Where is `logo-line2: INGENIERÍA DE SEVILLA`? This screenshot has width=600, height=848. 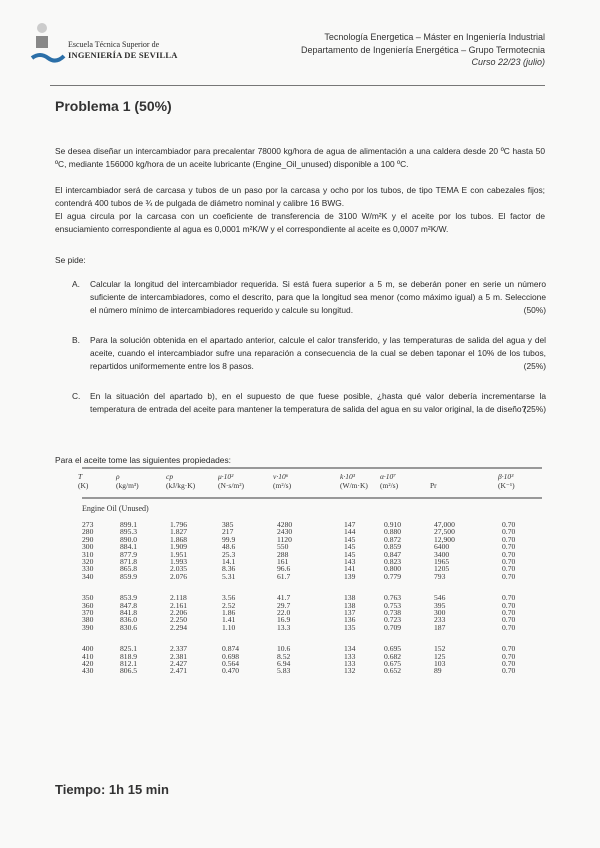
logo-line2: INGENIERÍA DE SEVILLA is located at coordinates (123, 55).